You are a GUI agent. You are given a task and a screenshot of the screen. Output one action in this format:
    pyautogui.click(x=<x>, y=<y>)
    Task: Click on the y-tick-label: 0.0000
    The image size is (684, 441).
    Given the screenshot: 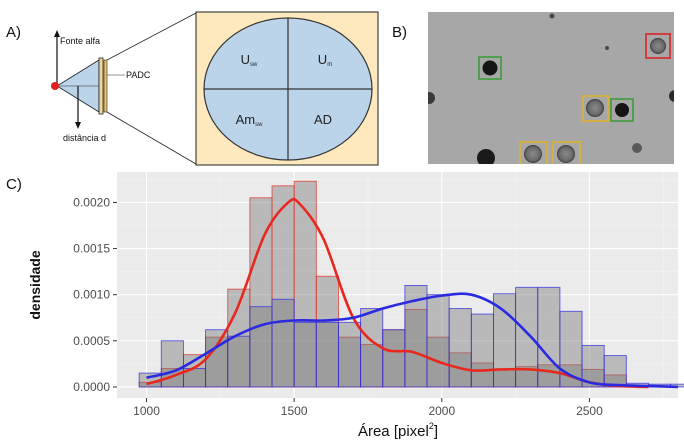 What is the action you would take?
    pyautogui.click(x=91, y=387)
    